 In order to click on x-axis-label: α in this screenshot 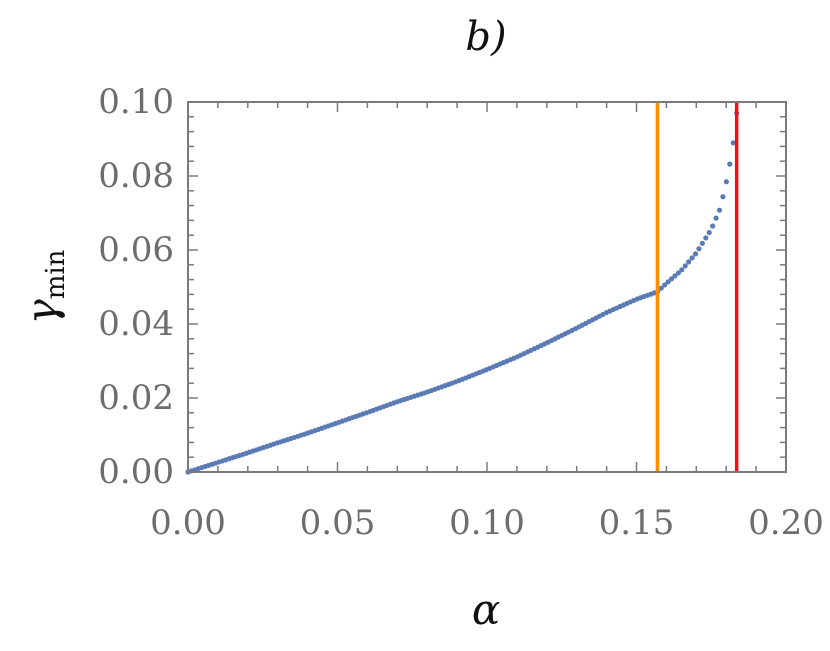, I will do `click(486, 609)`.